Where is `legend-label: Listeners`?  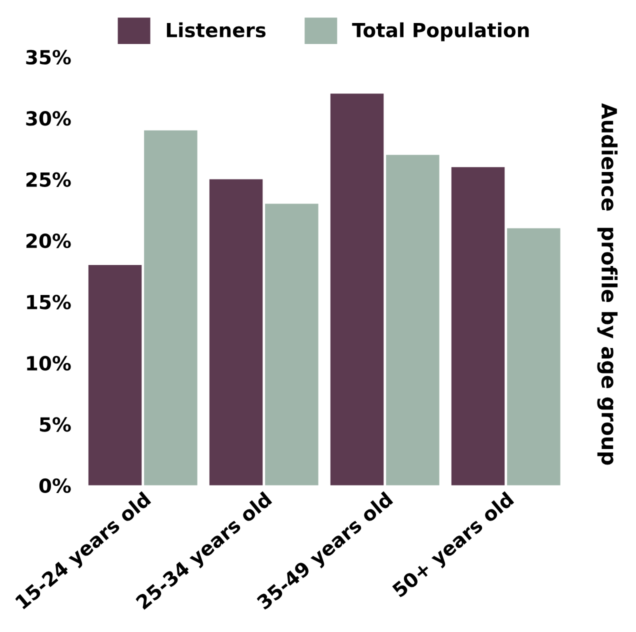 legend-label: Listeners is located at coordinates (216, 30).